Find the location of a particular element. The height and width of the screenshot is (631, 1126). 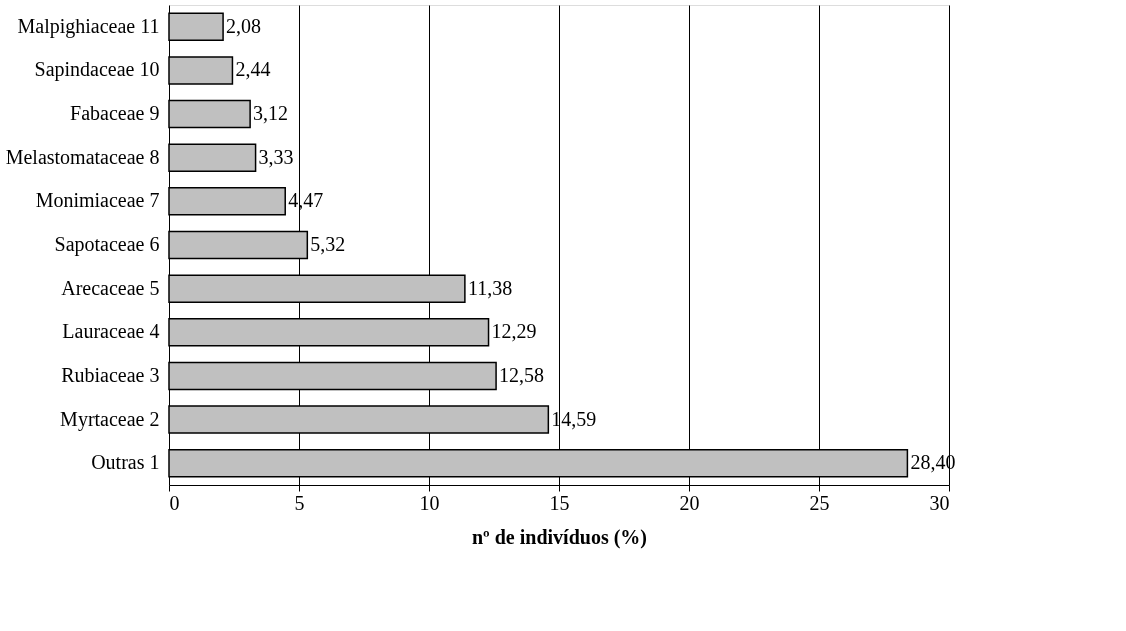

y-tick-label: Sapotaceae 6 is located at coordinates (107, 244).